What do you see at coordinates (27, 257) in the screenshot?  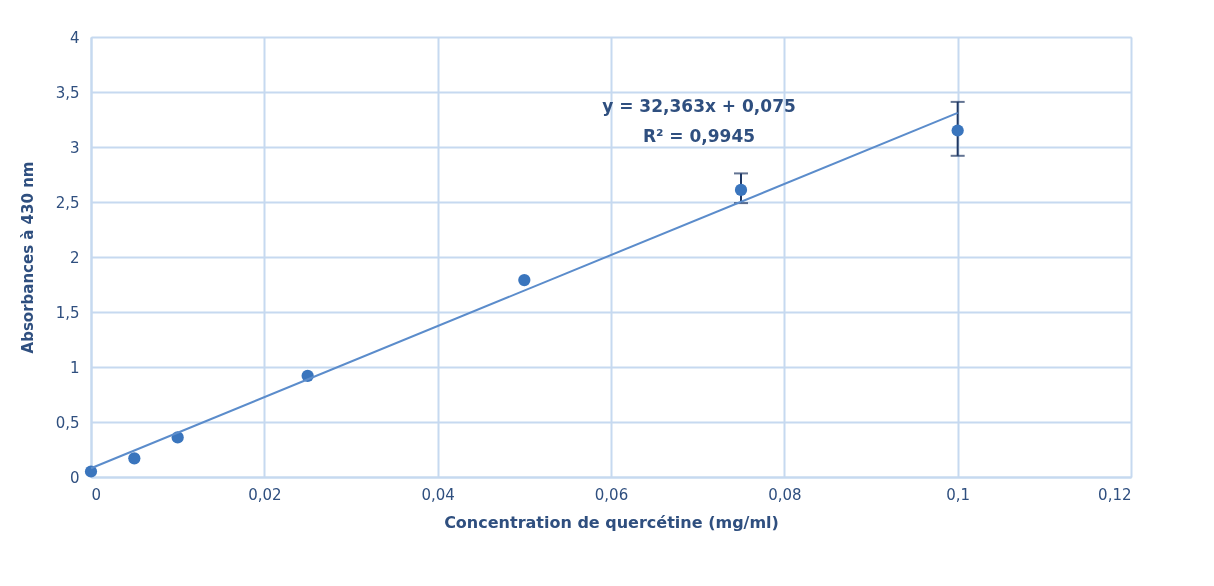 I see `y-axis-title: Absorbances à 430 nm` at bounding box center [27, 257].